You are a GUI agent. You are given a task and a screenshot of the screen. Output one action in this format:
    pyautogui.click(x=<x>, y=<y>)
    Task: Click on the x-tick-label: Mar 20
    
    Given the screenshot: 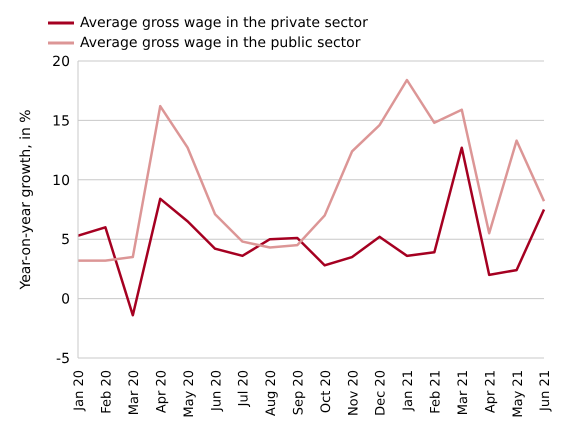 What is the action you would take?
    pyautogui.click(x=134, y=393)
    